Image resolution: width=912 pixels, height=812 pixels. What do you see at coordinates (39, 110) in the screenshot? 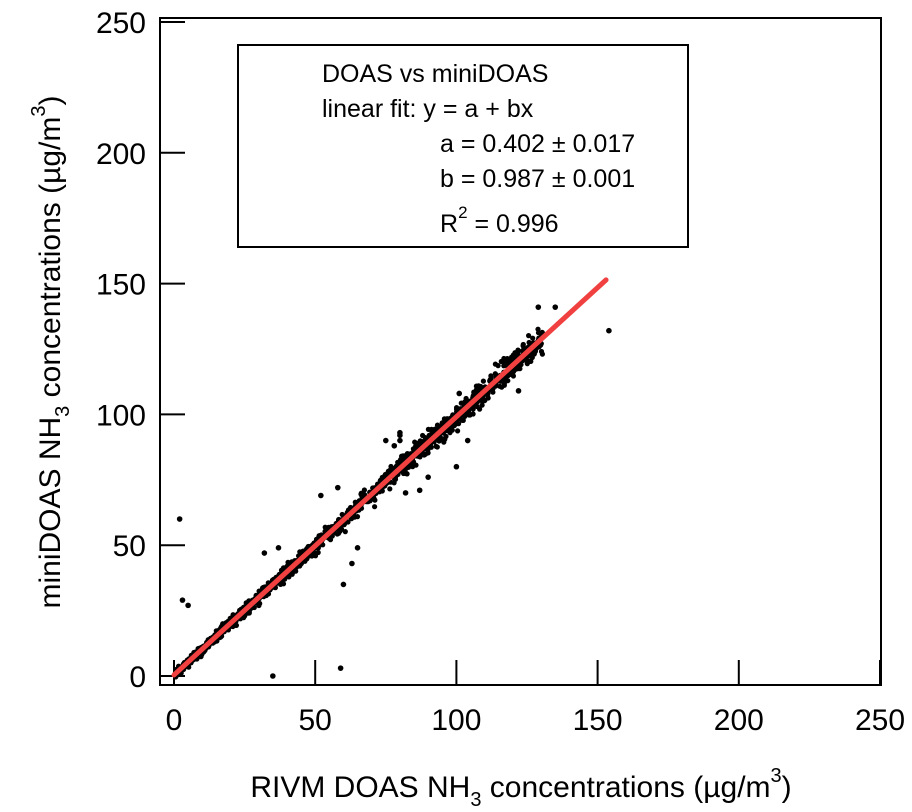
I see `y-title-superscript: 3` at bounding box center [39, 110].